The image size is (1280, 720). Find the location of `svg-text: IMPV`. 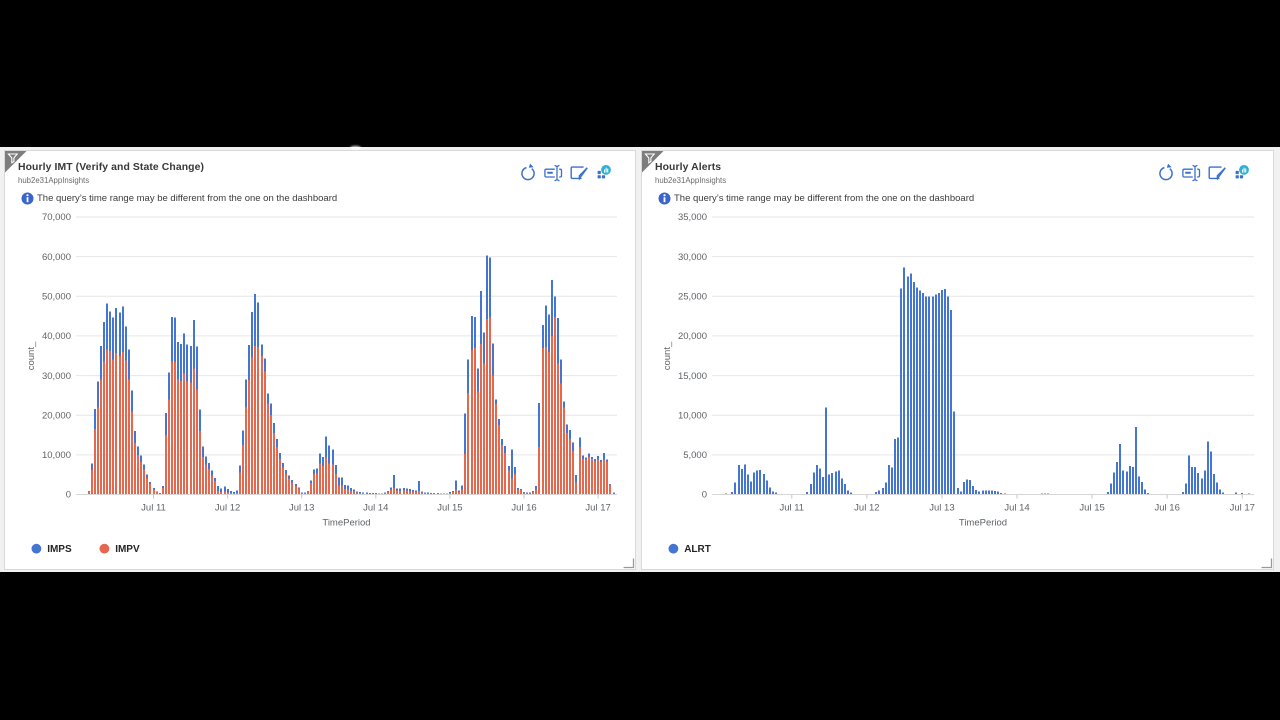

svg-text: IMPV is located at coordinates (127, 549).